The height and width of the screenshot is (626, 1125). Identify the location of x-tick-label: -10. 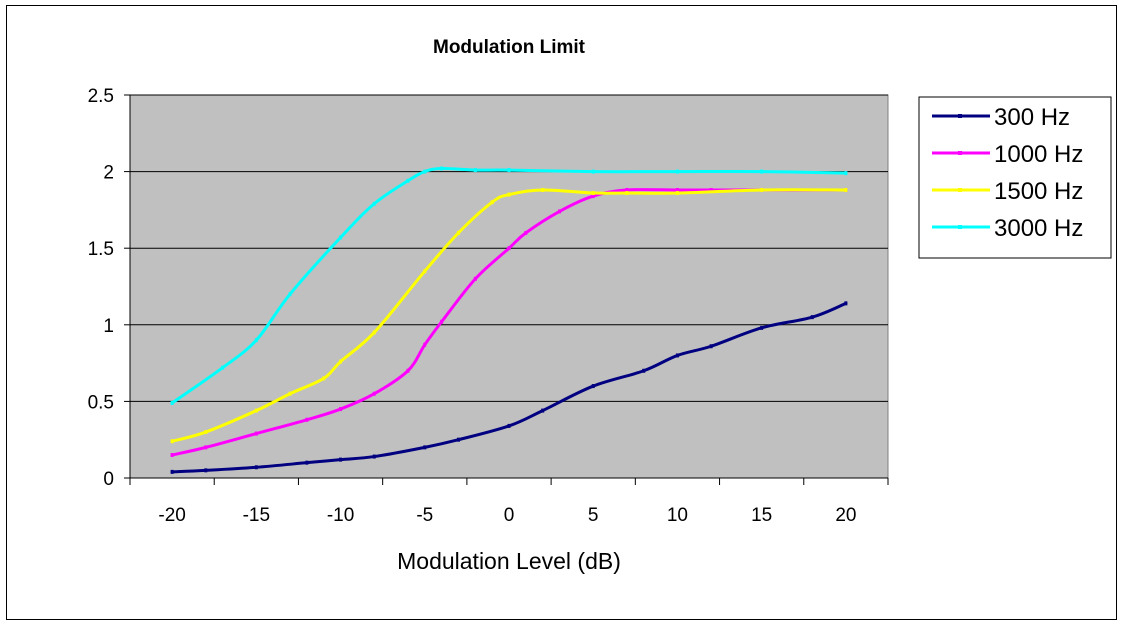
(340, 515).